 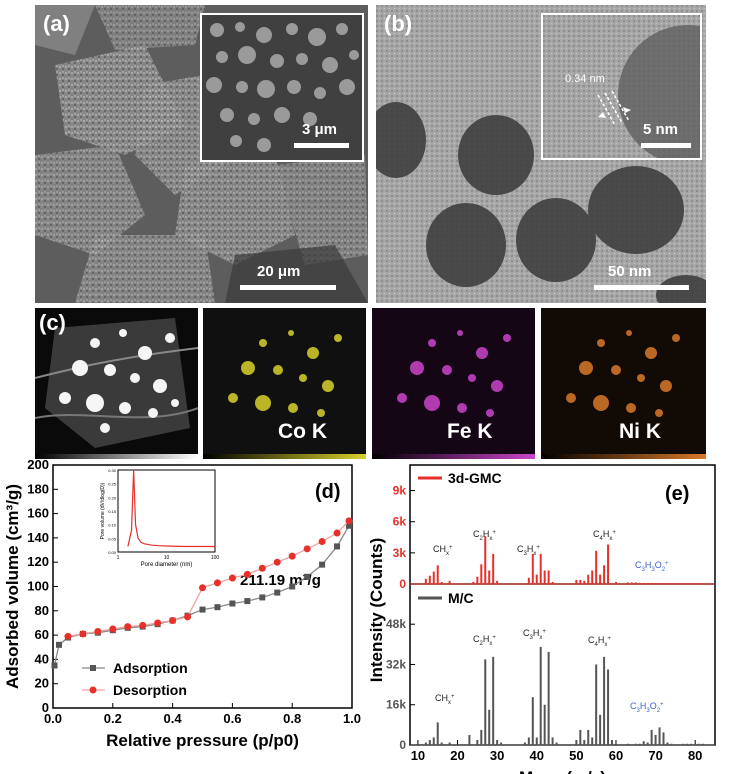 What do you see at coordinates (45, 707) in the screenshot?
I see `y-tick-label: 0` at bounding box center [45, 707].